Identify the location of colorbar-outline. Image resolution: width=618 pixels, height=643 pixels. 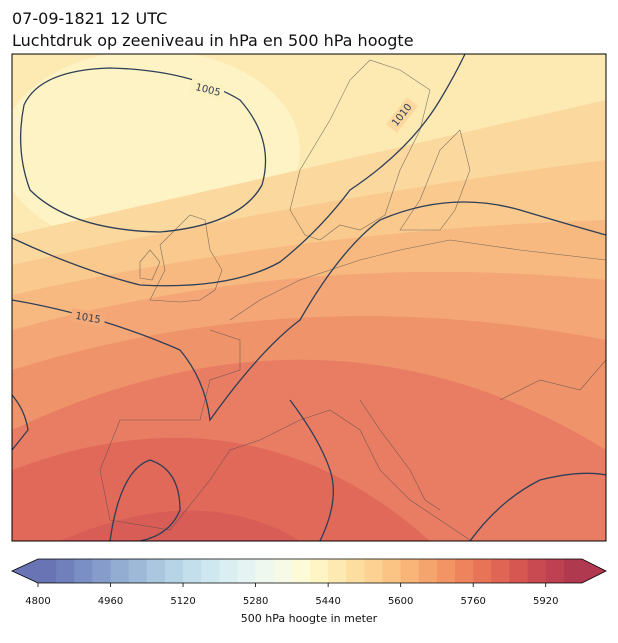
(309, 571).